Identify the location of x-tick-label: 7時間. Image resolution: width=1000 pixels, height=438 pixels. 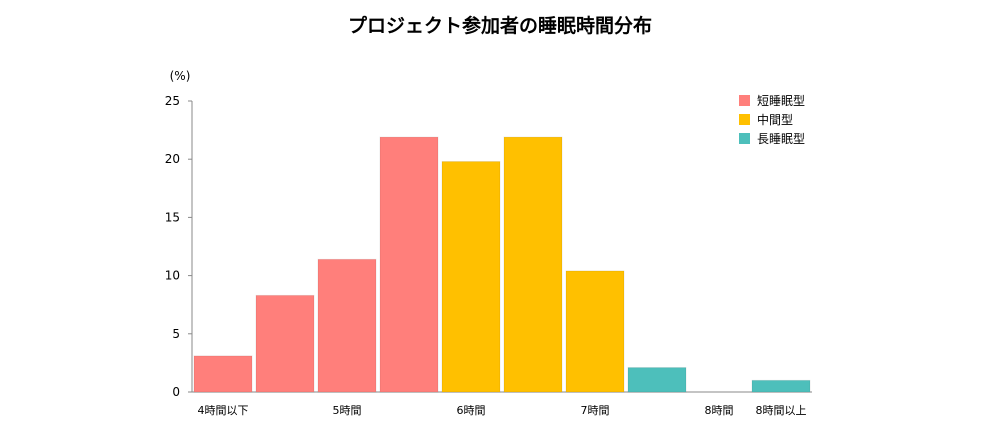
(595, 410).